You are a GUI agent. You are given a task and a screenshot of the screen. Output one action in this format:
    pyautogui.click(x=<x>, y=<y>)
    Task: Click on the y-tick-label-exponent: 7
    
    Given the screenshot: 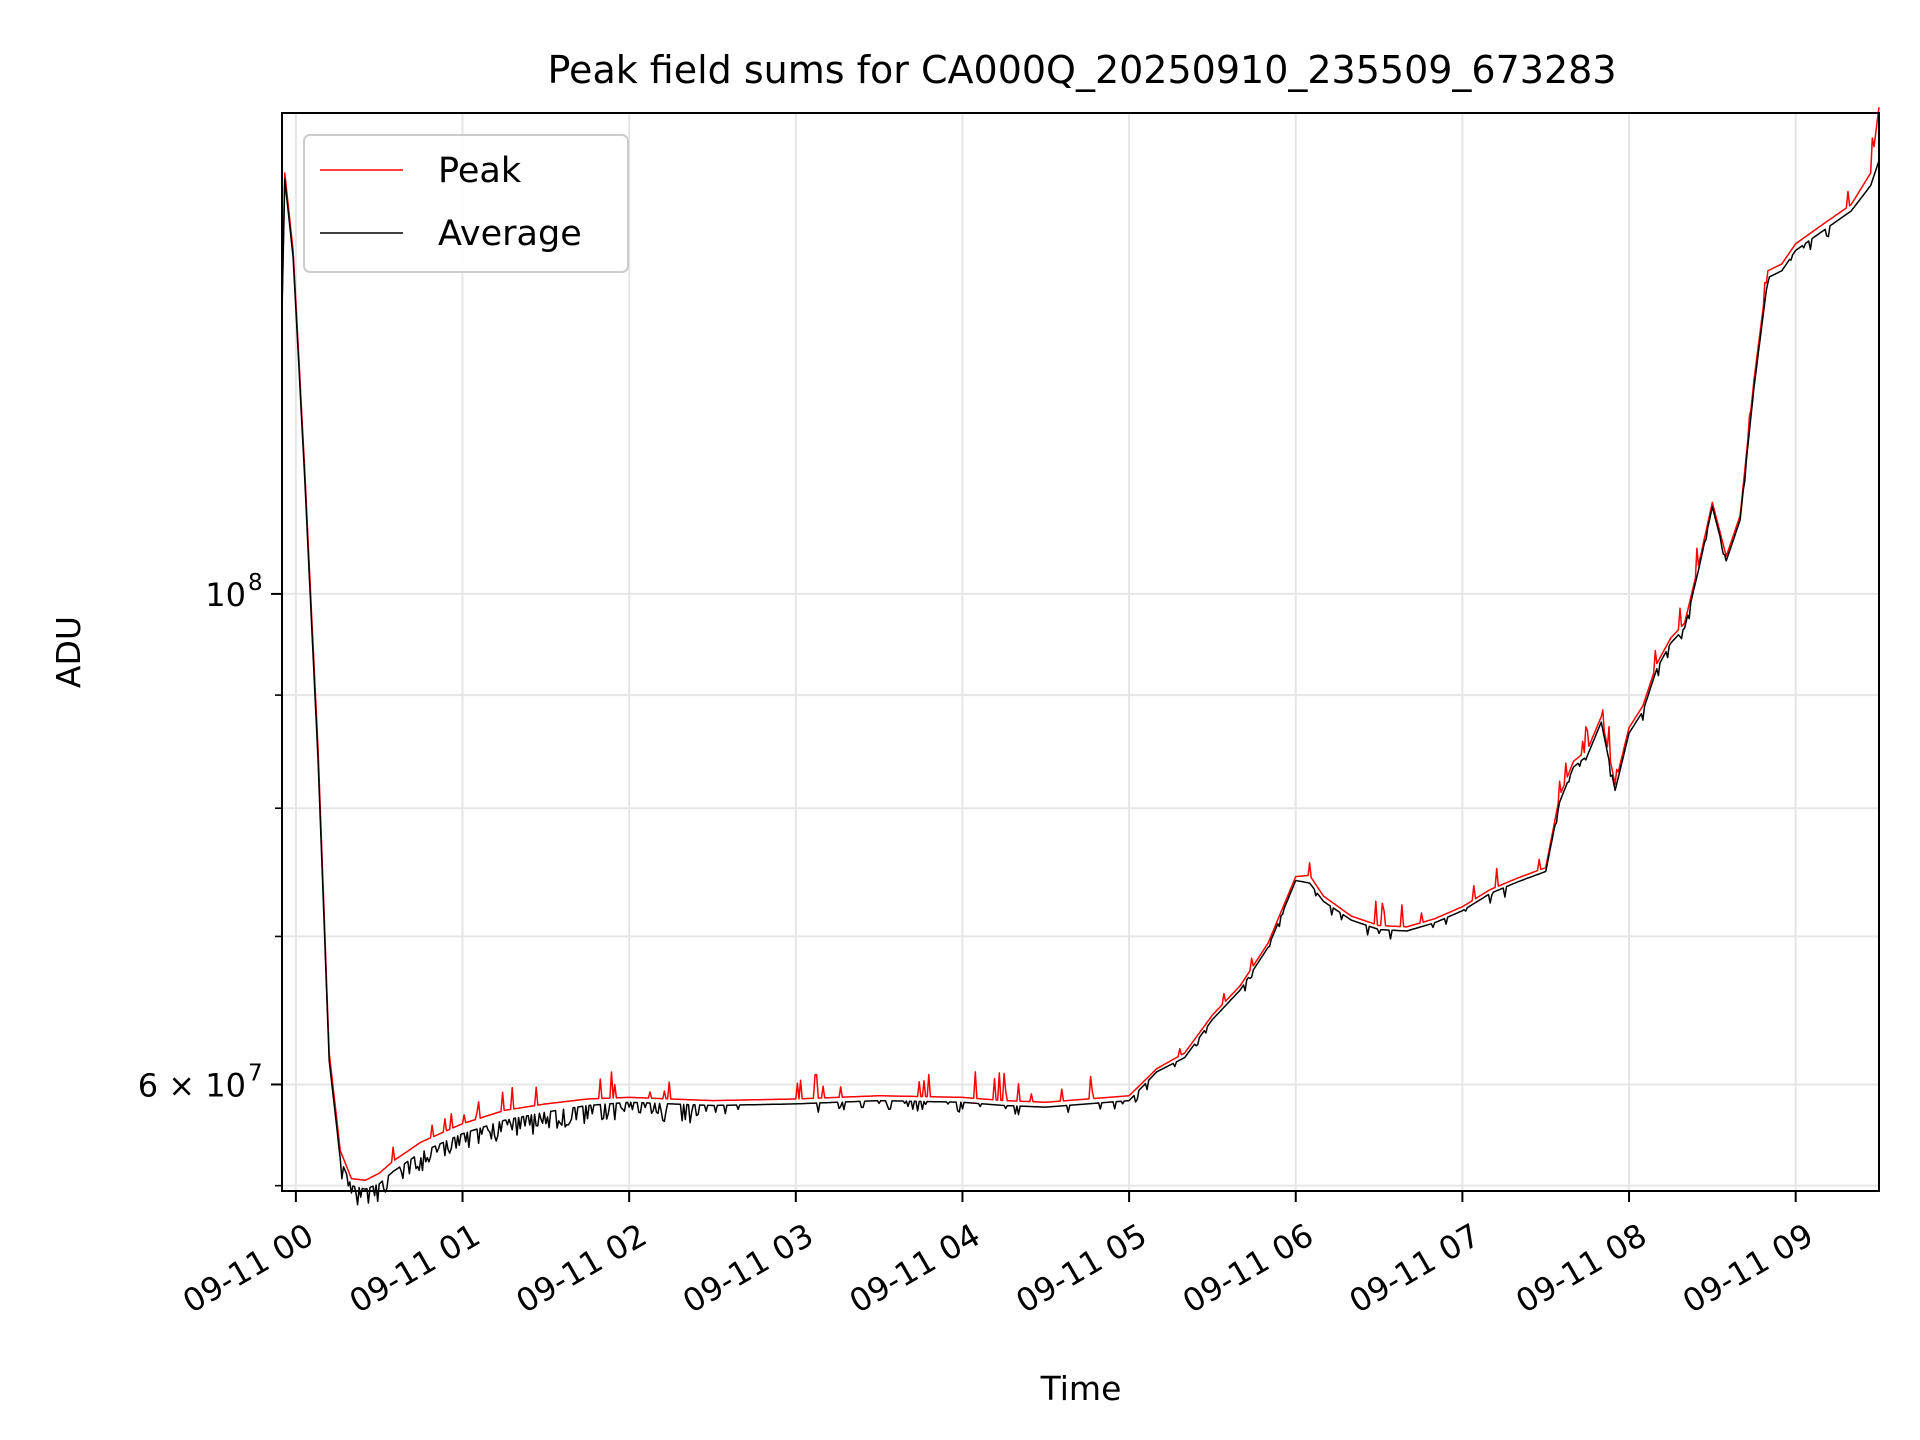 What is the action you would take?
    pyautogui.click(x=255, y=1073)
    